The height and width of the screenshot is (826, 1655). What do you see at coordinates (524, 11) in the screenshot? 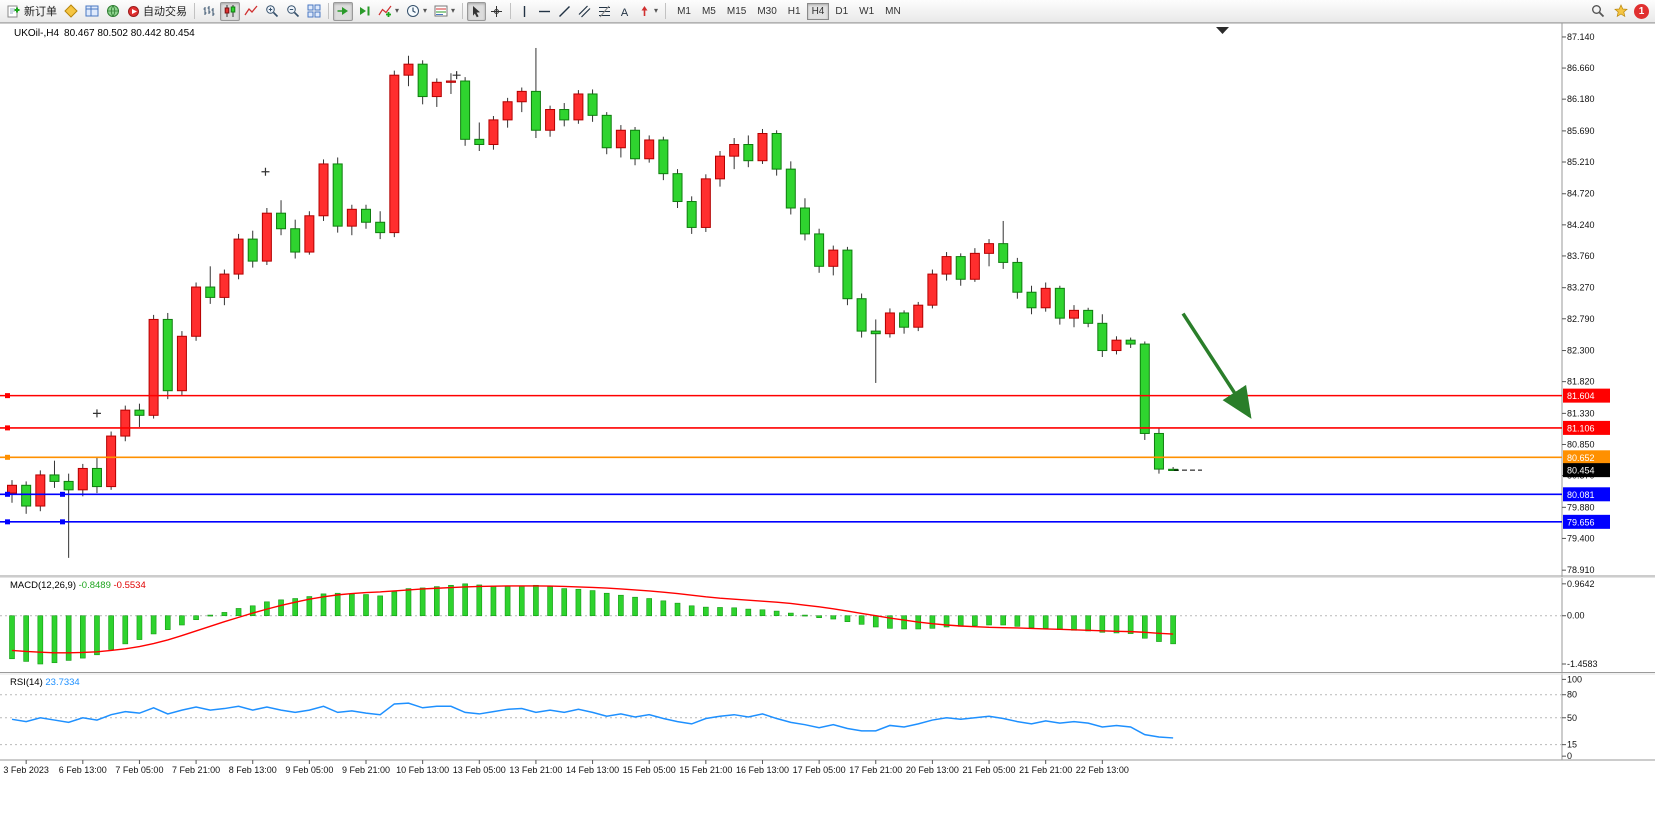
I see `vertical-line-button` at bounding box center [524, 11].